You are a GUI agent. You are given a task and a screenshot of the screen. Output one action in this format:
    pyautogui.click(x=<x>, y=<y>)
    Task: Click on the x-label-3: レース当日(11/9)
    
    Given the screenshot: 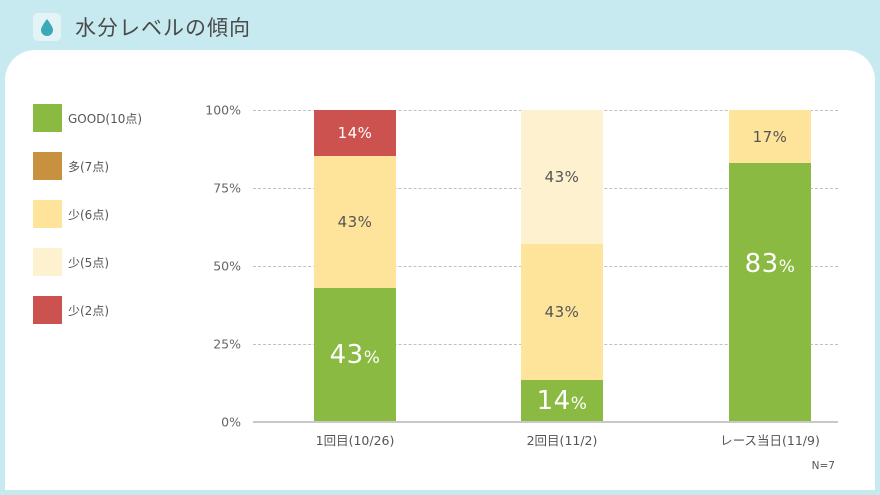 What is the action you would take?
    pyautogui.click(x=770, y=440)
    